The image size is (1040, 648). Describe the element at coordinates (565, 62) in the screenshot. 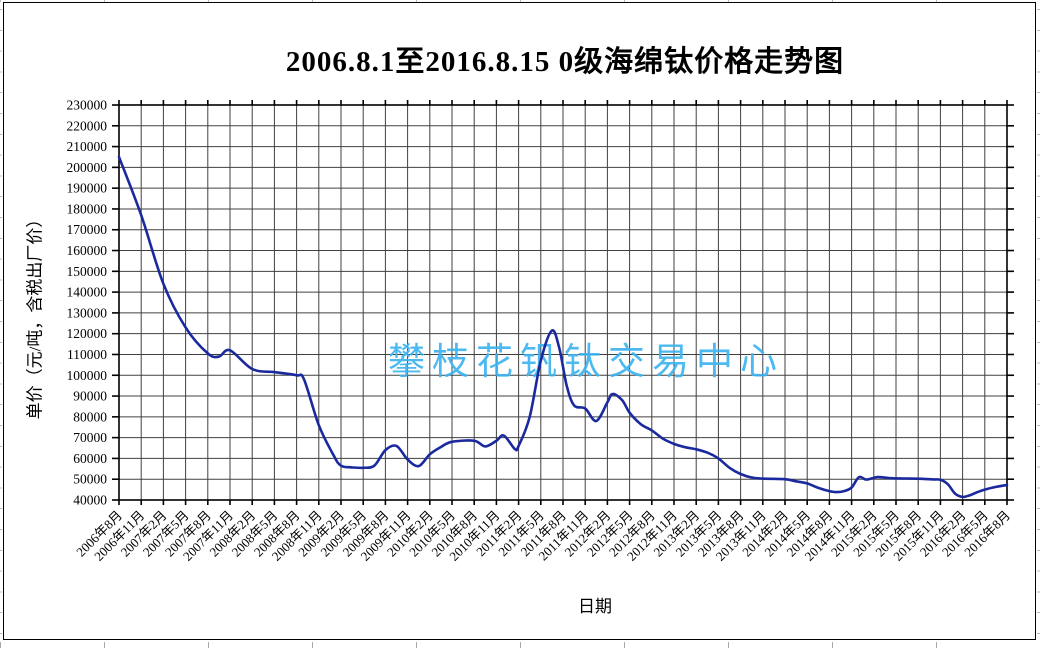

I see `chart-title: 2006.8.1至2016.8.15 0级海绵钛价格走势图` at that location.